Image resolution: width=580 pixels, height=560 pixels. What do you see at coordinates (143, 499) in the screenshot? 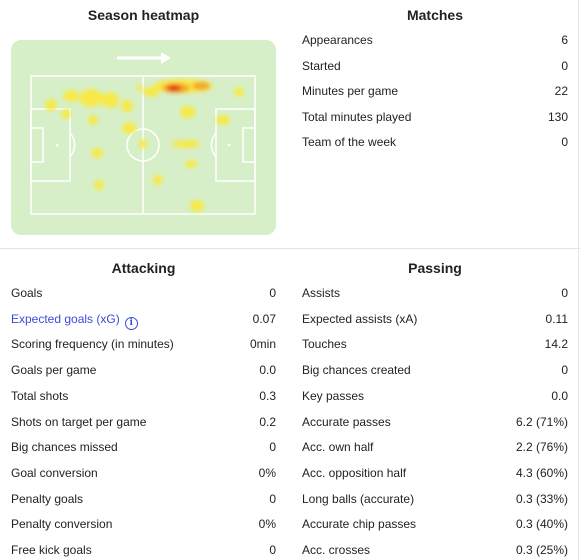
I see `attacking-row: Penalty goals 0` at bounding box center [143, 499].